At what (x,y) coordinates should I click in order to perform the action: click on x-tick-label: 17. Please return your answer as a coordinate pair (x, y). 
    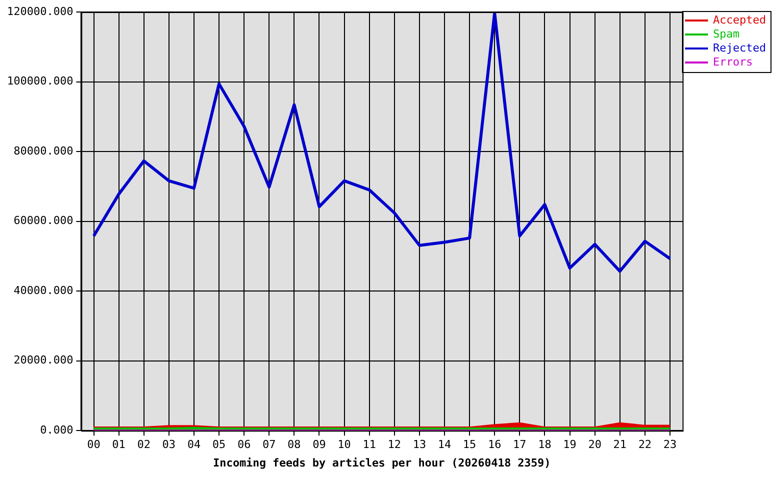
    Looking at the image, I should click on (519, 445).